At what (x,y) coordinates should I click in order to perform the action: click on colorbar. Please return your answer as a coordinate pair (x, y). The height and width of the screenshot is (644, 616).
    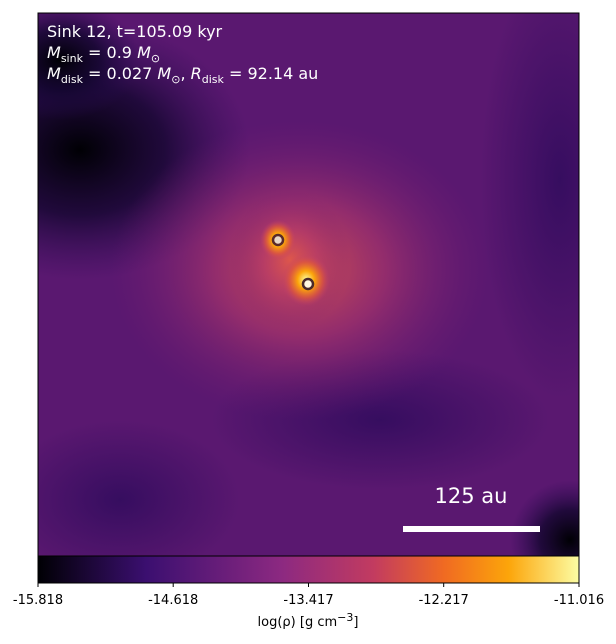
    Looking at the image, I should click on (308, 569).